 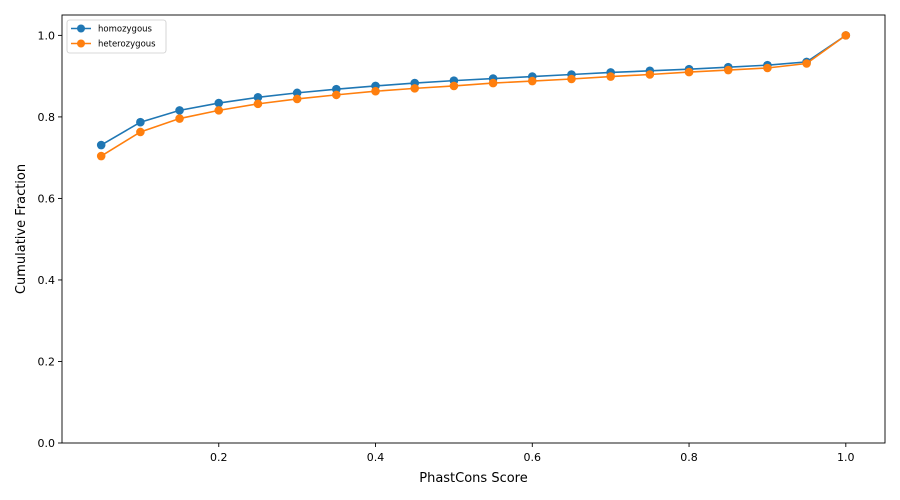 I want to click on legend: homozygous heterozygous, so click(x=116, y=36).